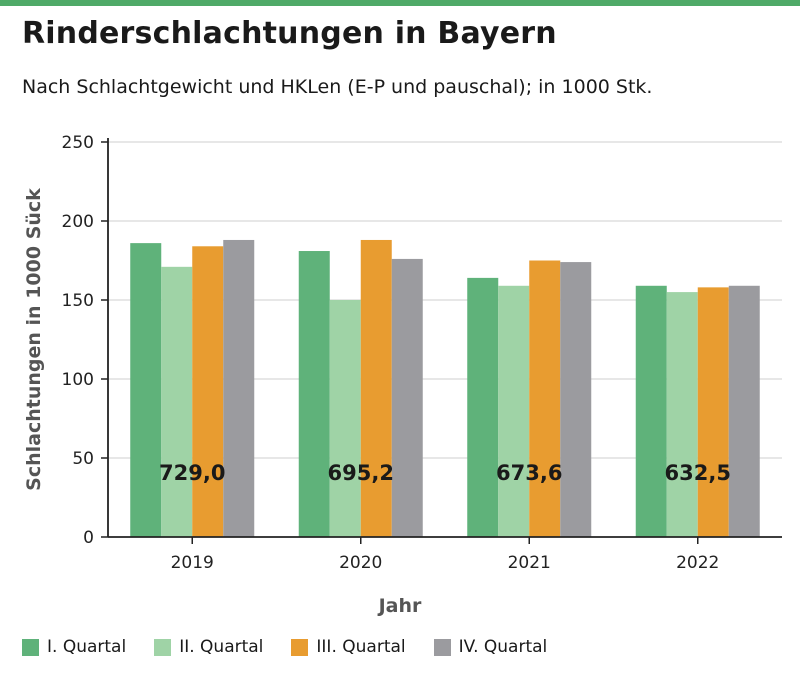 Image resolution: width=800 pixels, height=684 pixels. Describe the element at coordinates (503, 647) in the screenshot. I see `legend-label: IV. Quartal` at that location.